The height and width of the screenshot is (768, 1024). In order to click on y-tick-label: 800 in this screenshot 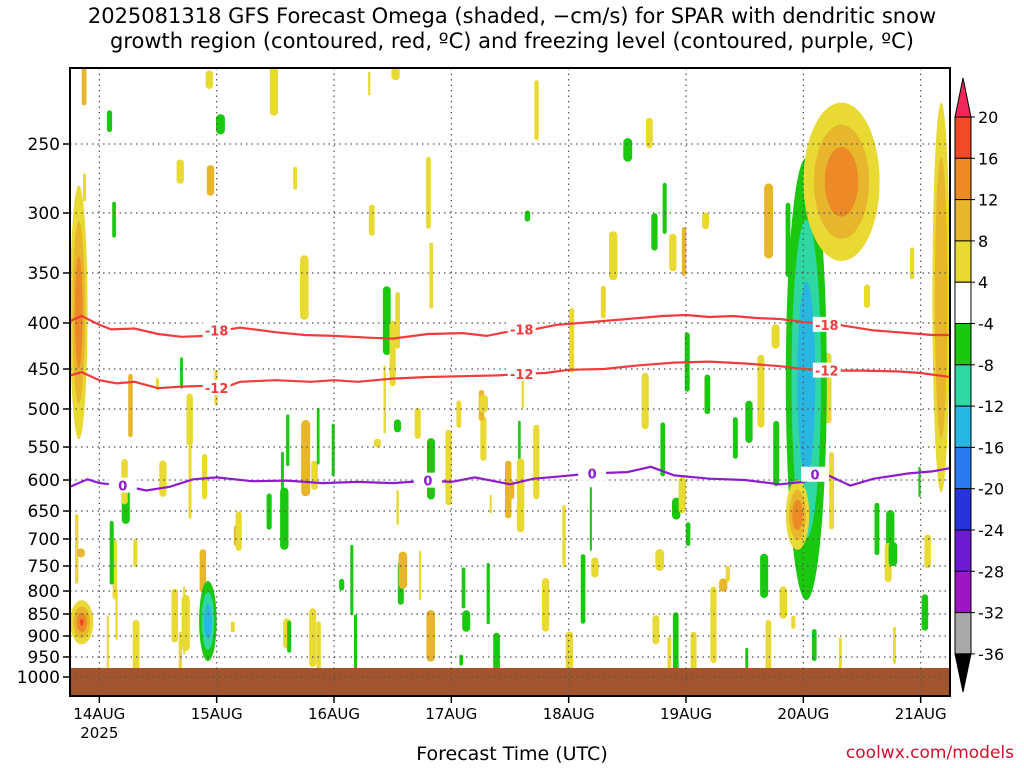, I will do `click(44, 592)`.